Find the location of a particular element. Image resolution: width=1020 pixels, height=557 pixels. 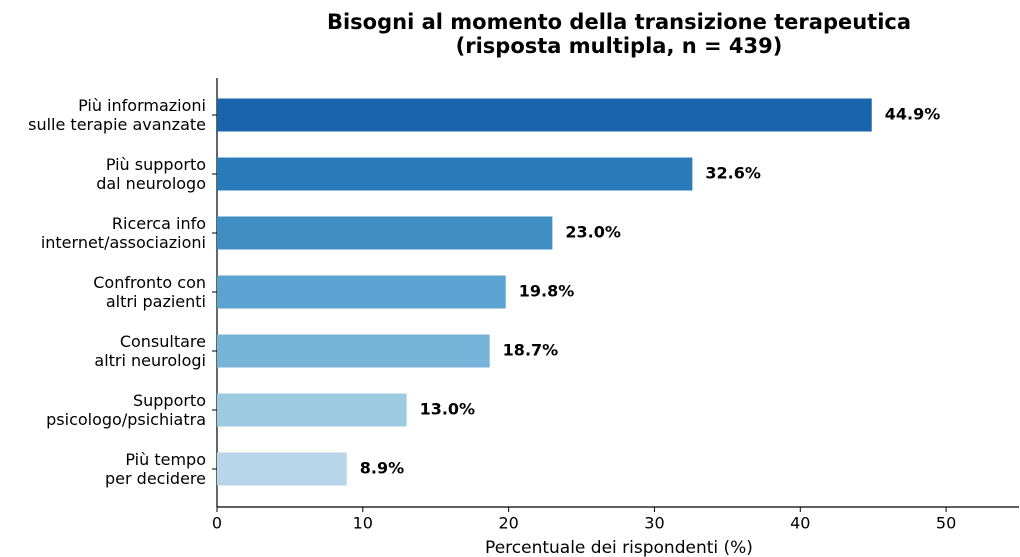

x-axis-label: Percentuale dei rispondenti (%) is located at coordinates (619, 547).